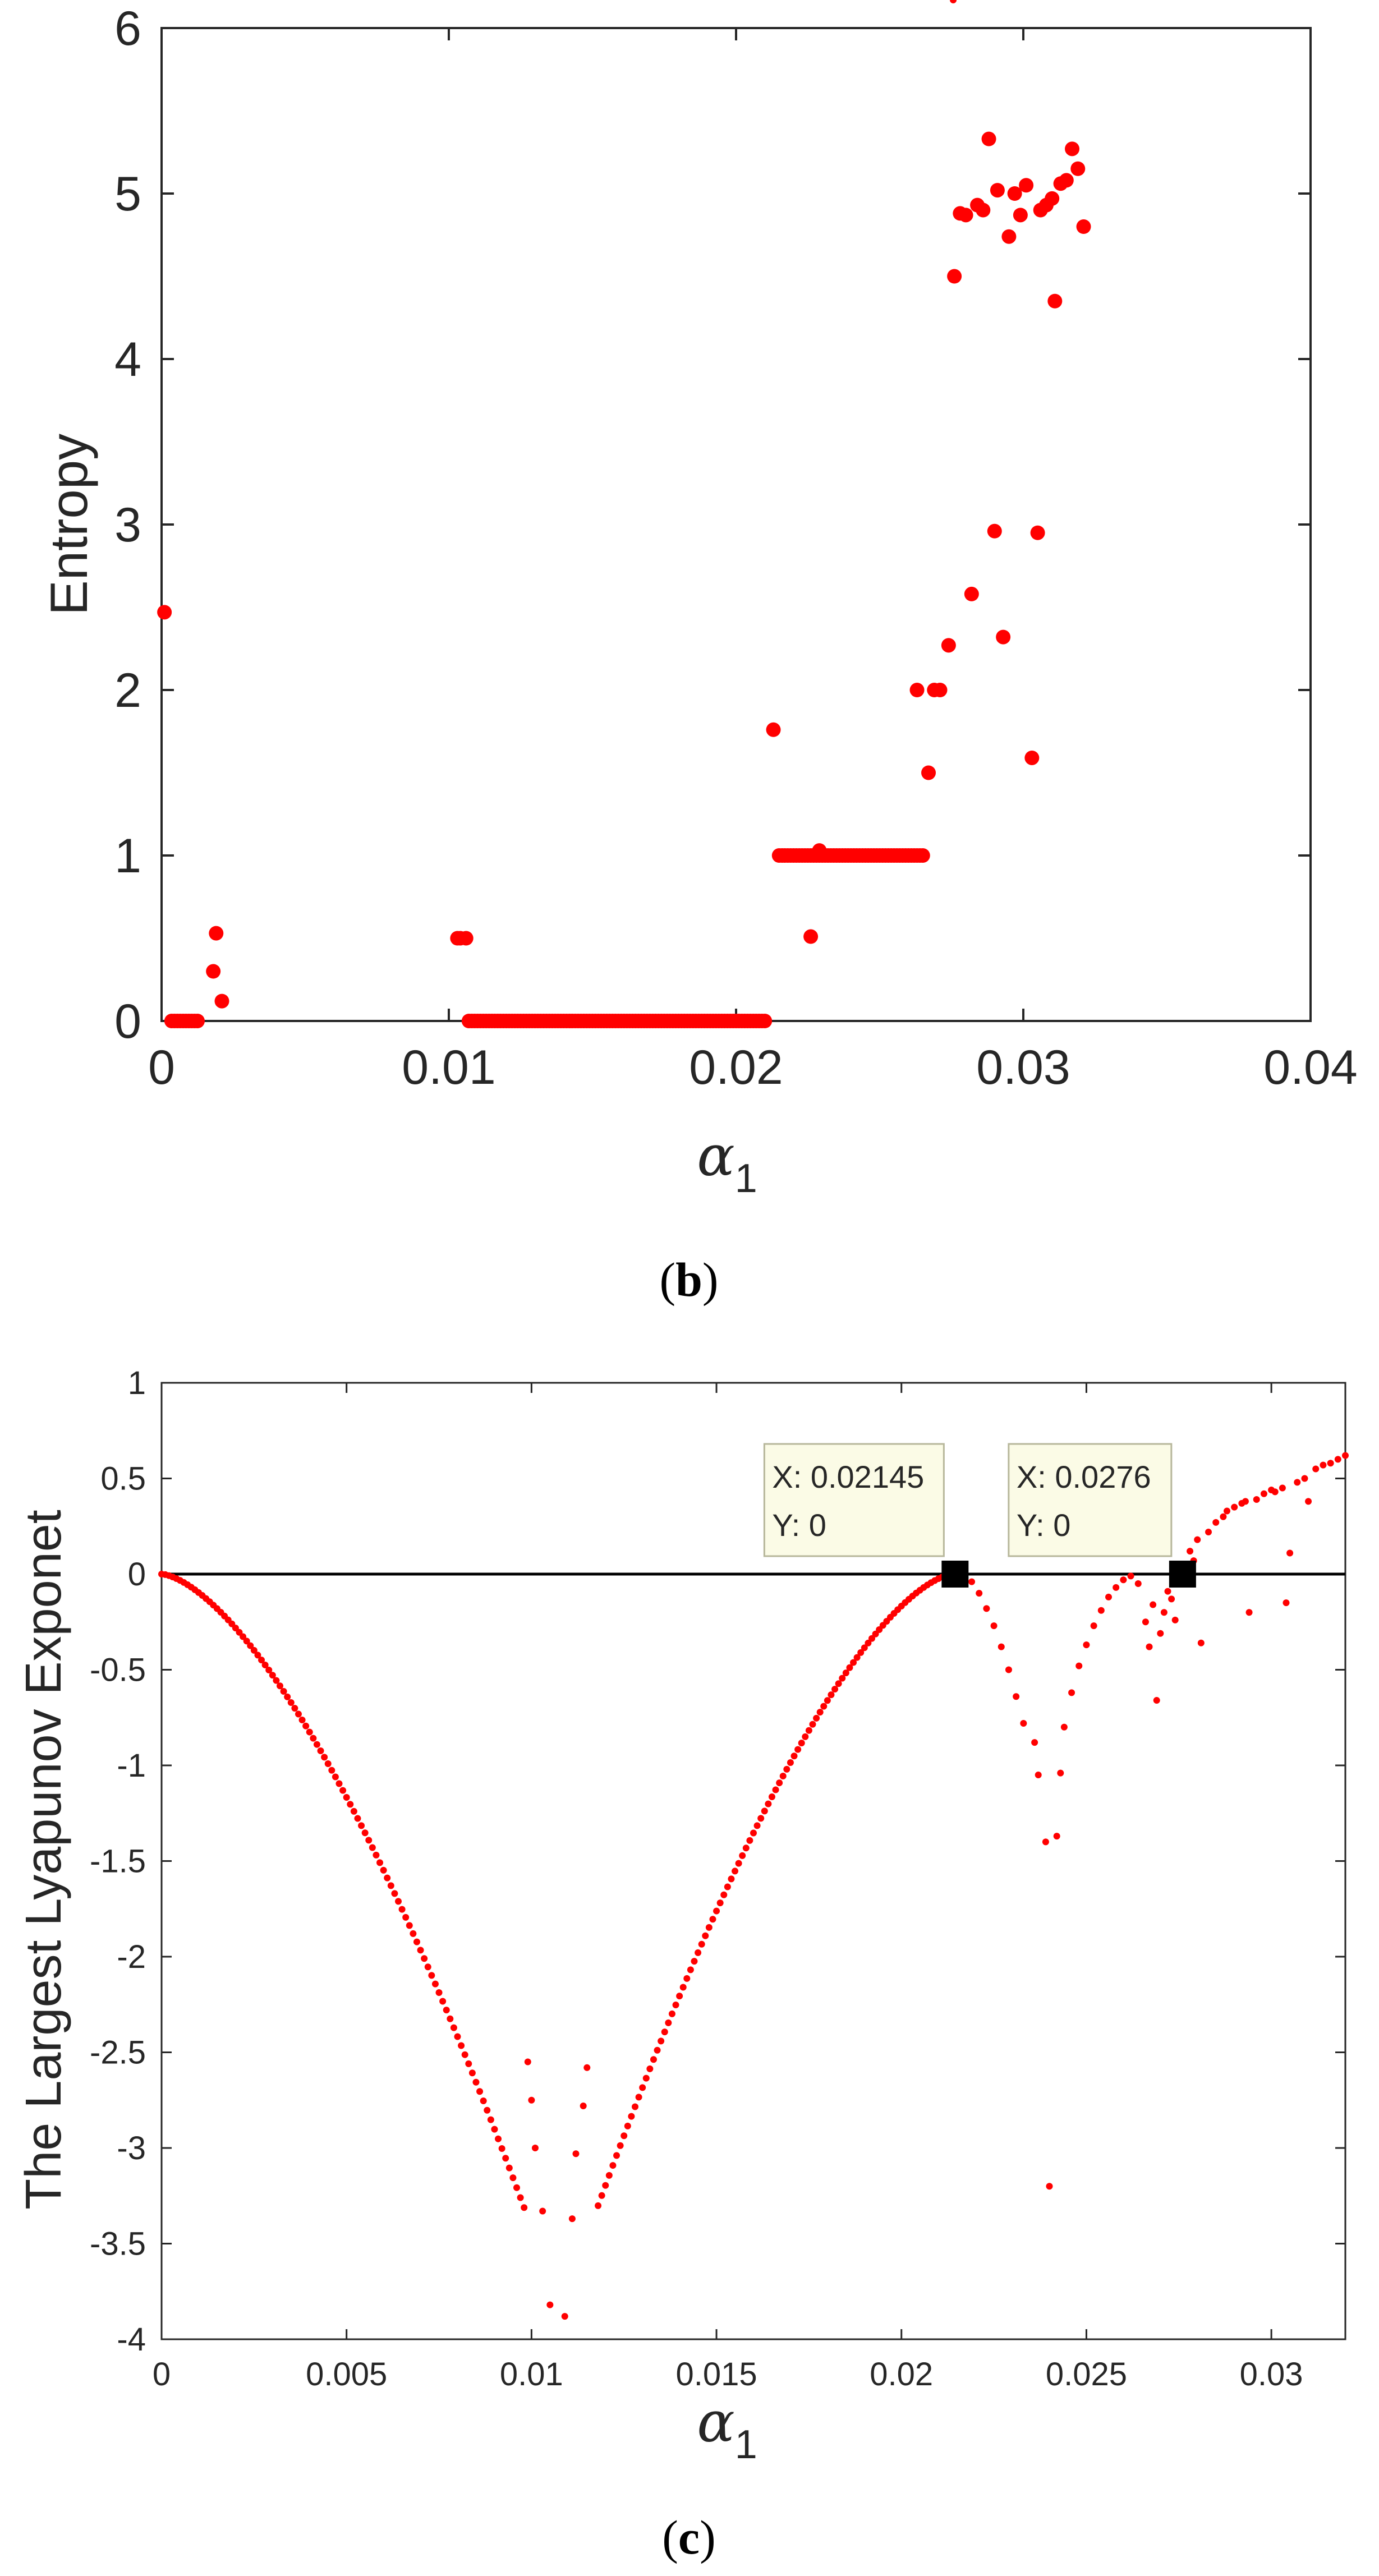  What do you see at coordinates (127, 525) in the screenshot?
I see `panel-b-y-tick-labels: 0 1 2 3 4 5 6` at bounding box center [127, 525].